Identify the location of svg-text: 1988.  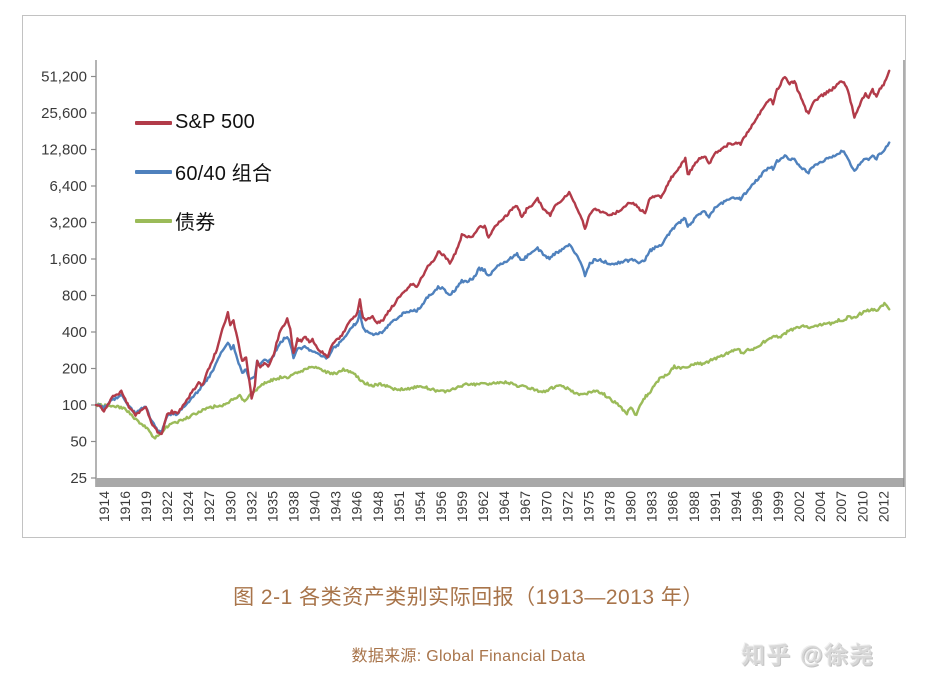
(694, 506).